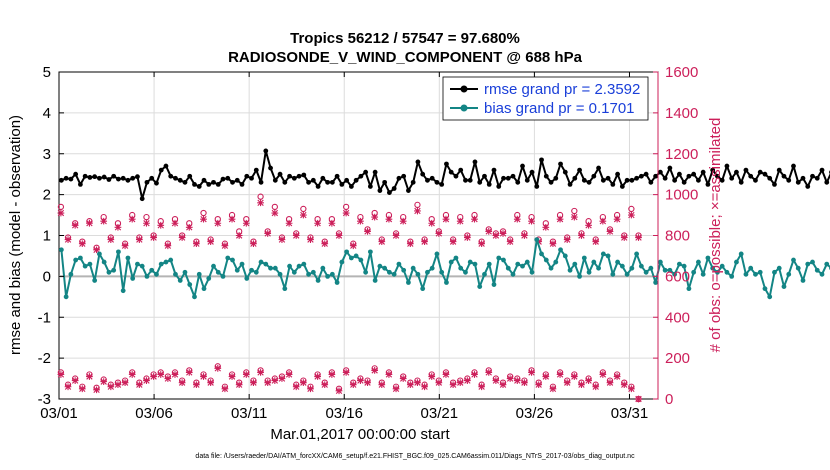  I want to click on y-tick-label: 2, so click(47, 195).